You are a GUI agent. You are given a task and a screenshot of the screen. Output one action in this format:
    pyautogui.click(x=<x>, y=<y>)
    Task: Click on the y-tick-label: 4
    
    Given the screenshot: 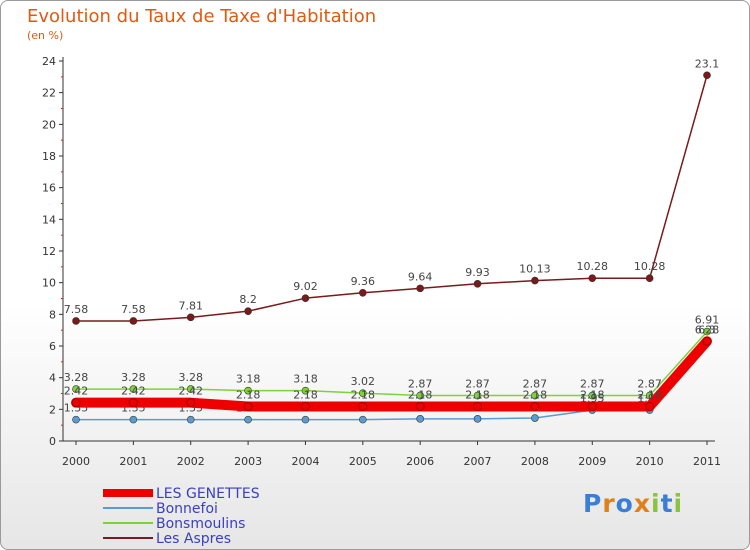 What is the action you would take?
    pyautogui.click(x=52, y=378)
    